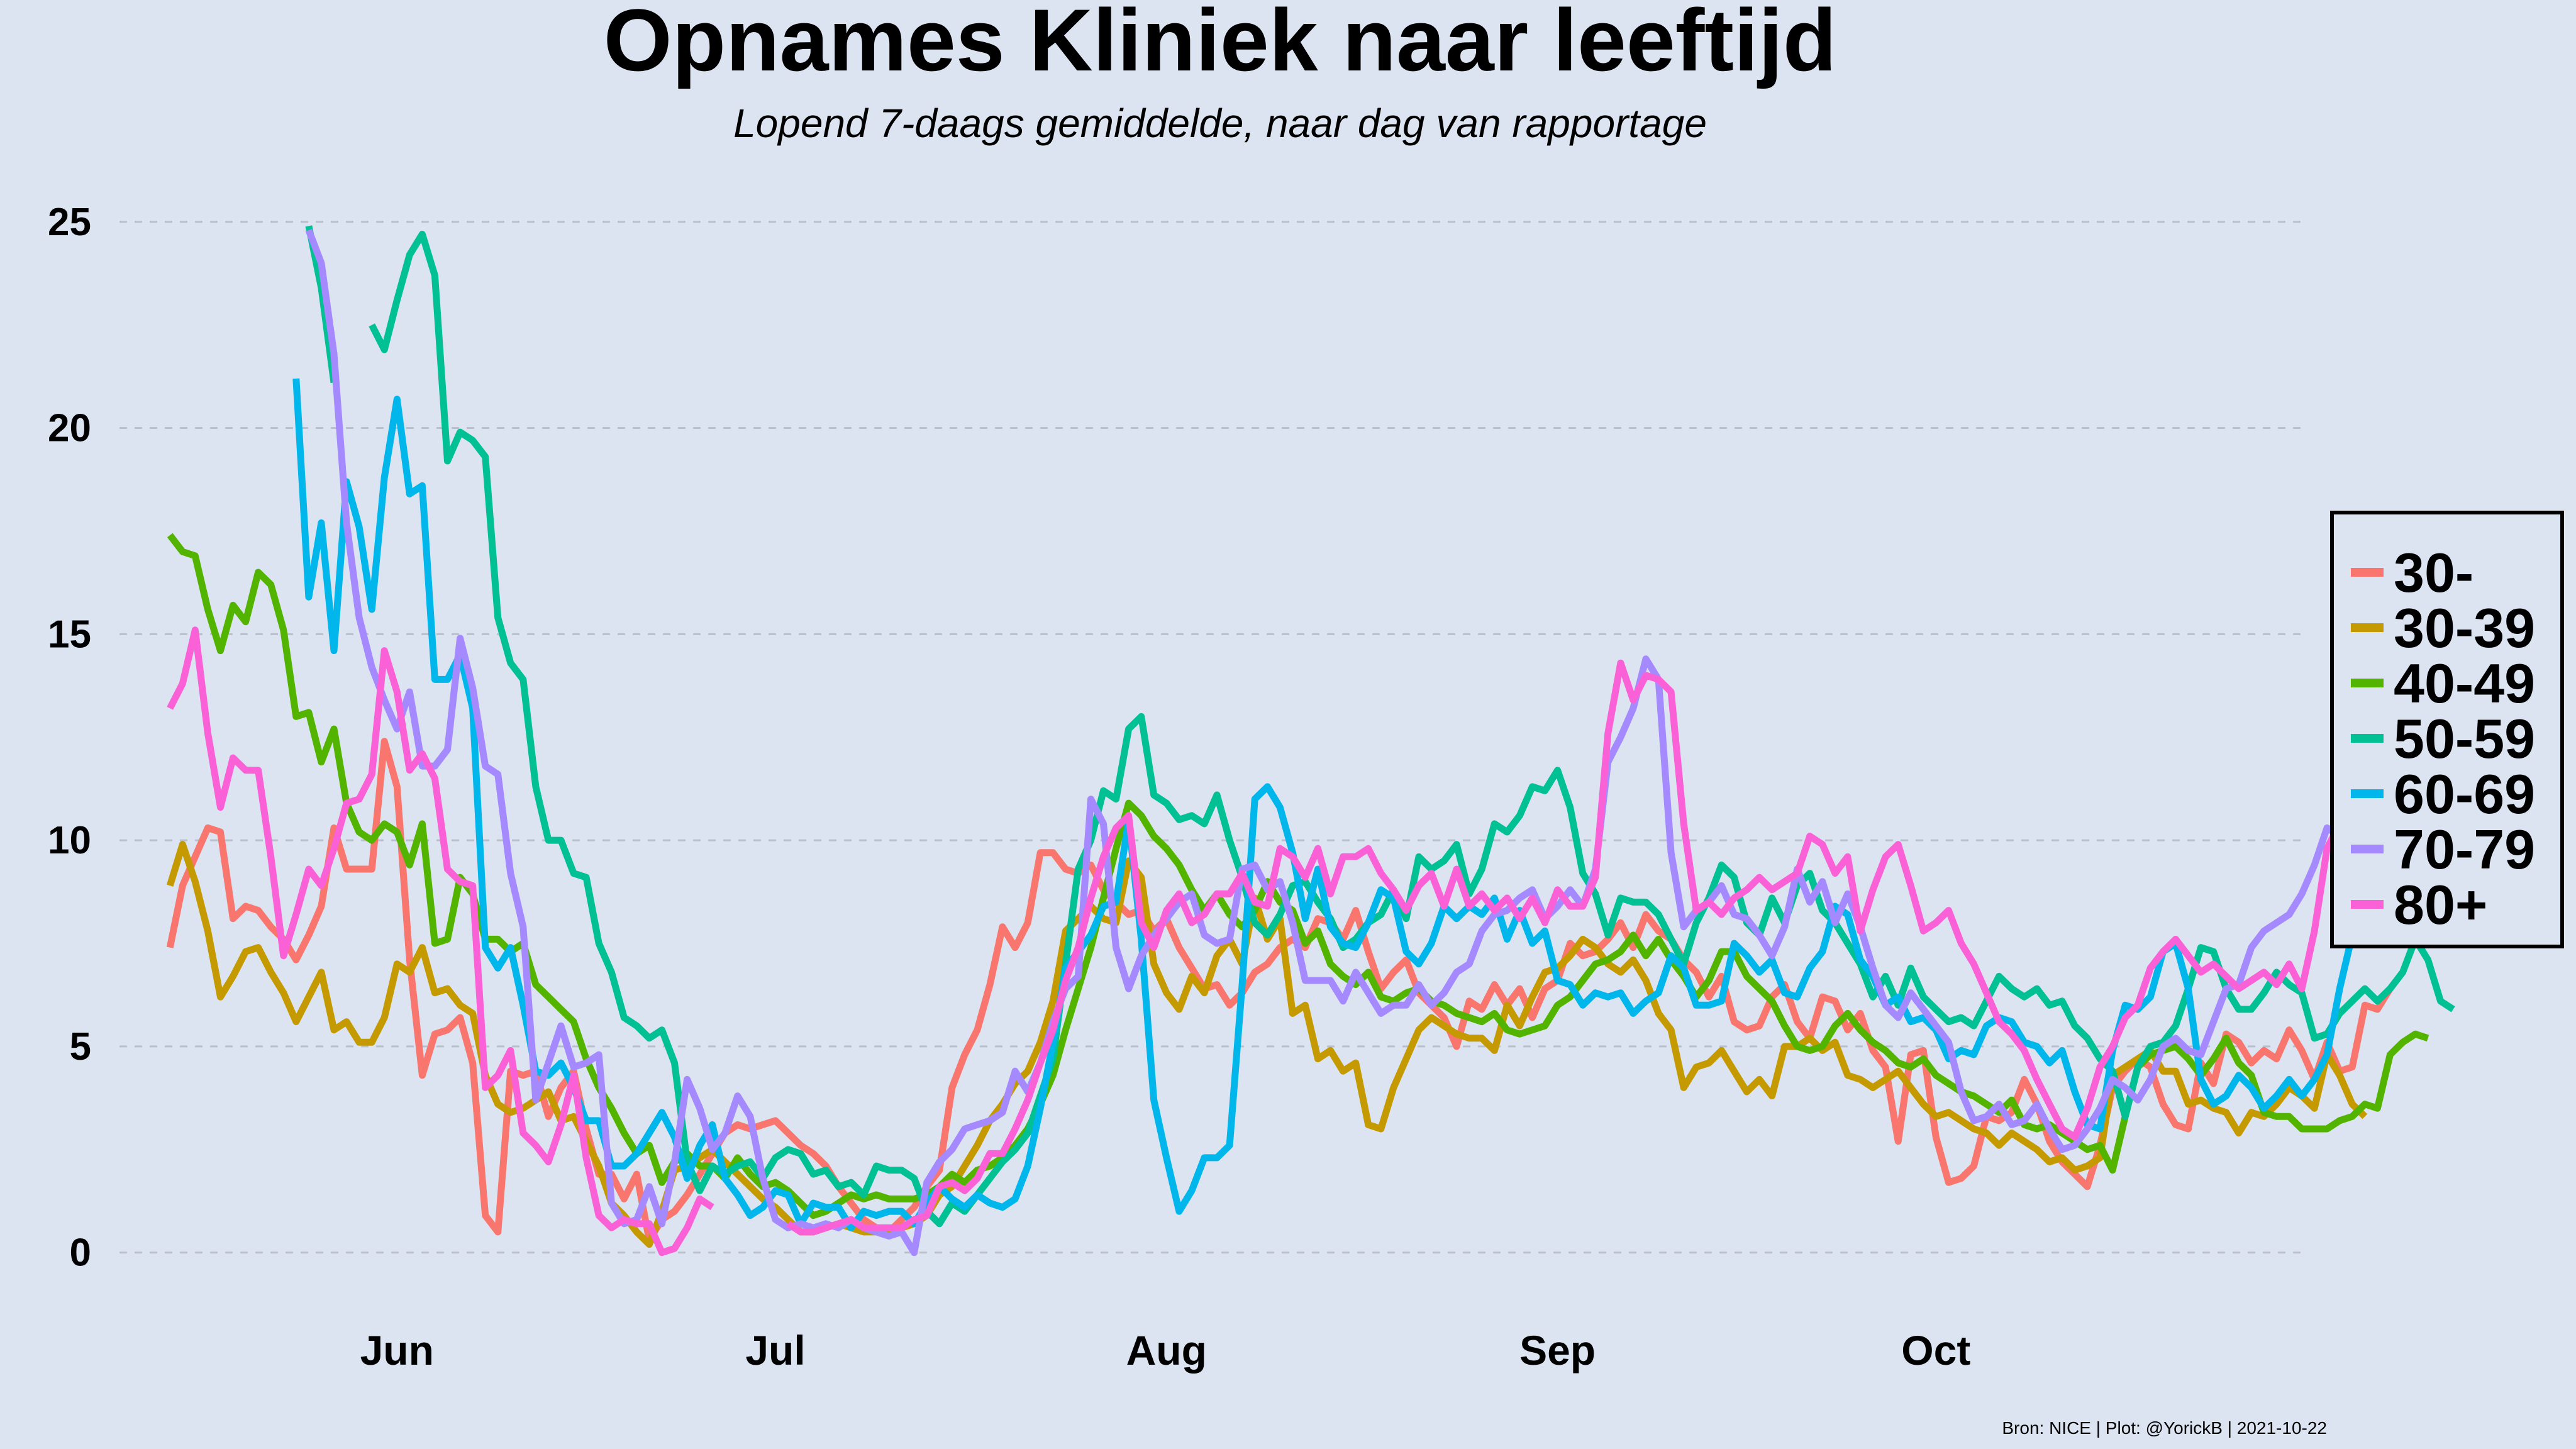  Describe the element at coordinates (397, 1350) in the screenshot. I see `x-tick-label: Jun` at that location.